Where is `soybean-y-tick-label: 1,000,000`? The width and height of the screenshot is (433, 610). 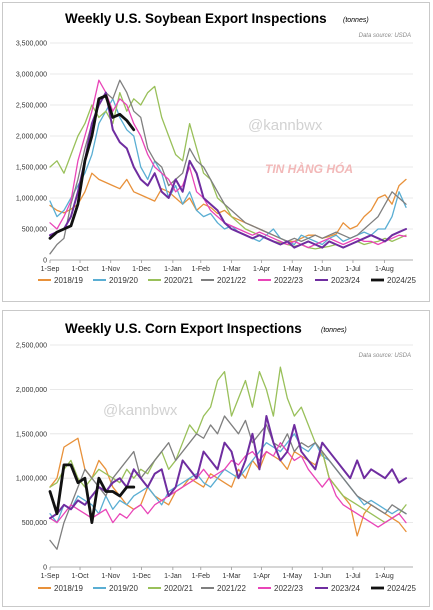
soybean-y-tick-label: 1,000,000 is located at coordinates (31, 199).